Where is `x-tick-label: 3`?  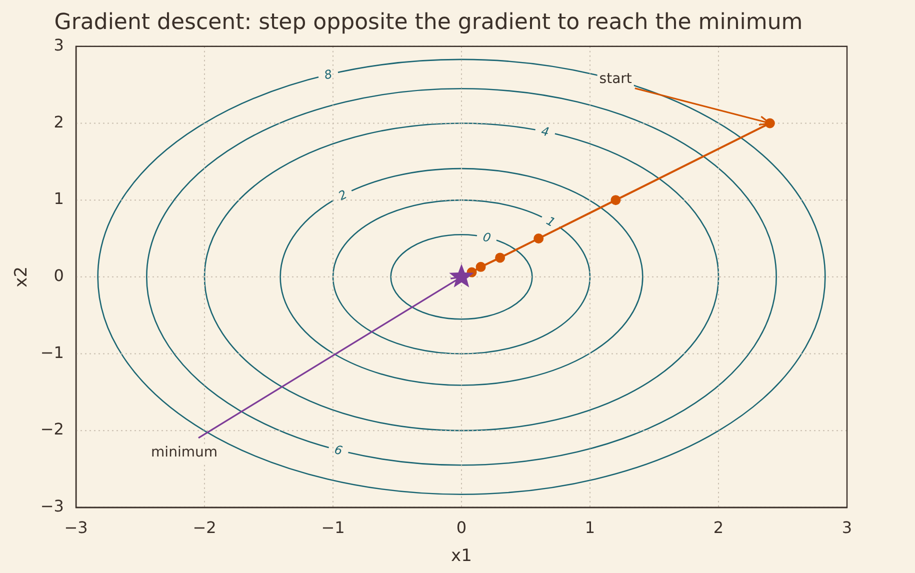 x-tick-label: 3 is located at coordinates (847, 528).